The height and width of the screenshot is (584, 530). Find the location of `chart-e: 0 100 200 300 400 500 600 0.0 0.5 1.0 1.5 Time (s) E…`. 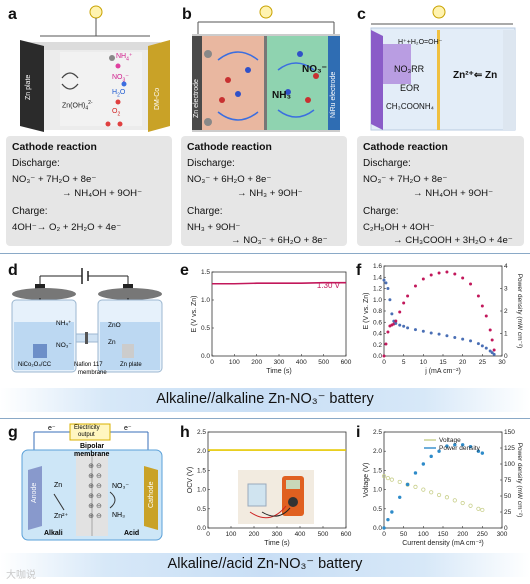

chart-e: 0 100 200 300 400 500 600 0.0 0.5 1.0 1.5 Time (s) E… is located at coordinates (271, 322).